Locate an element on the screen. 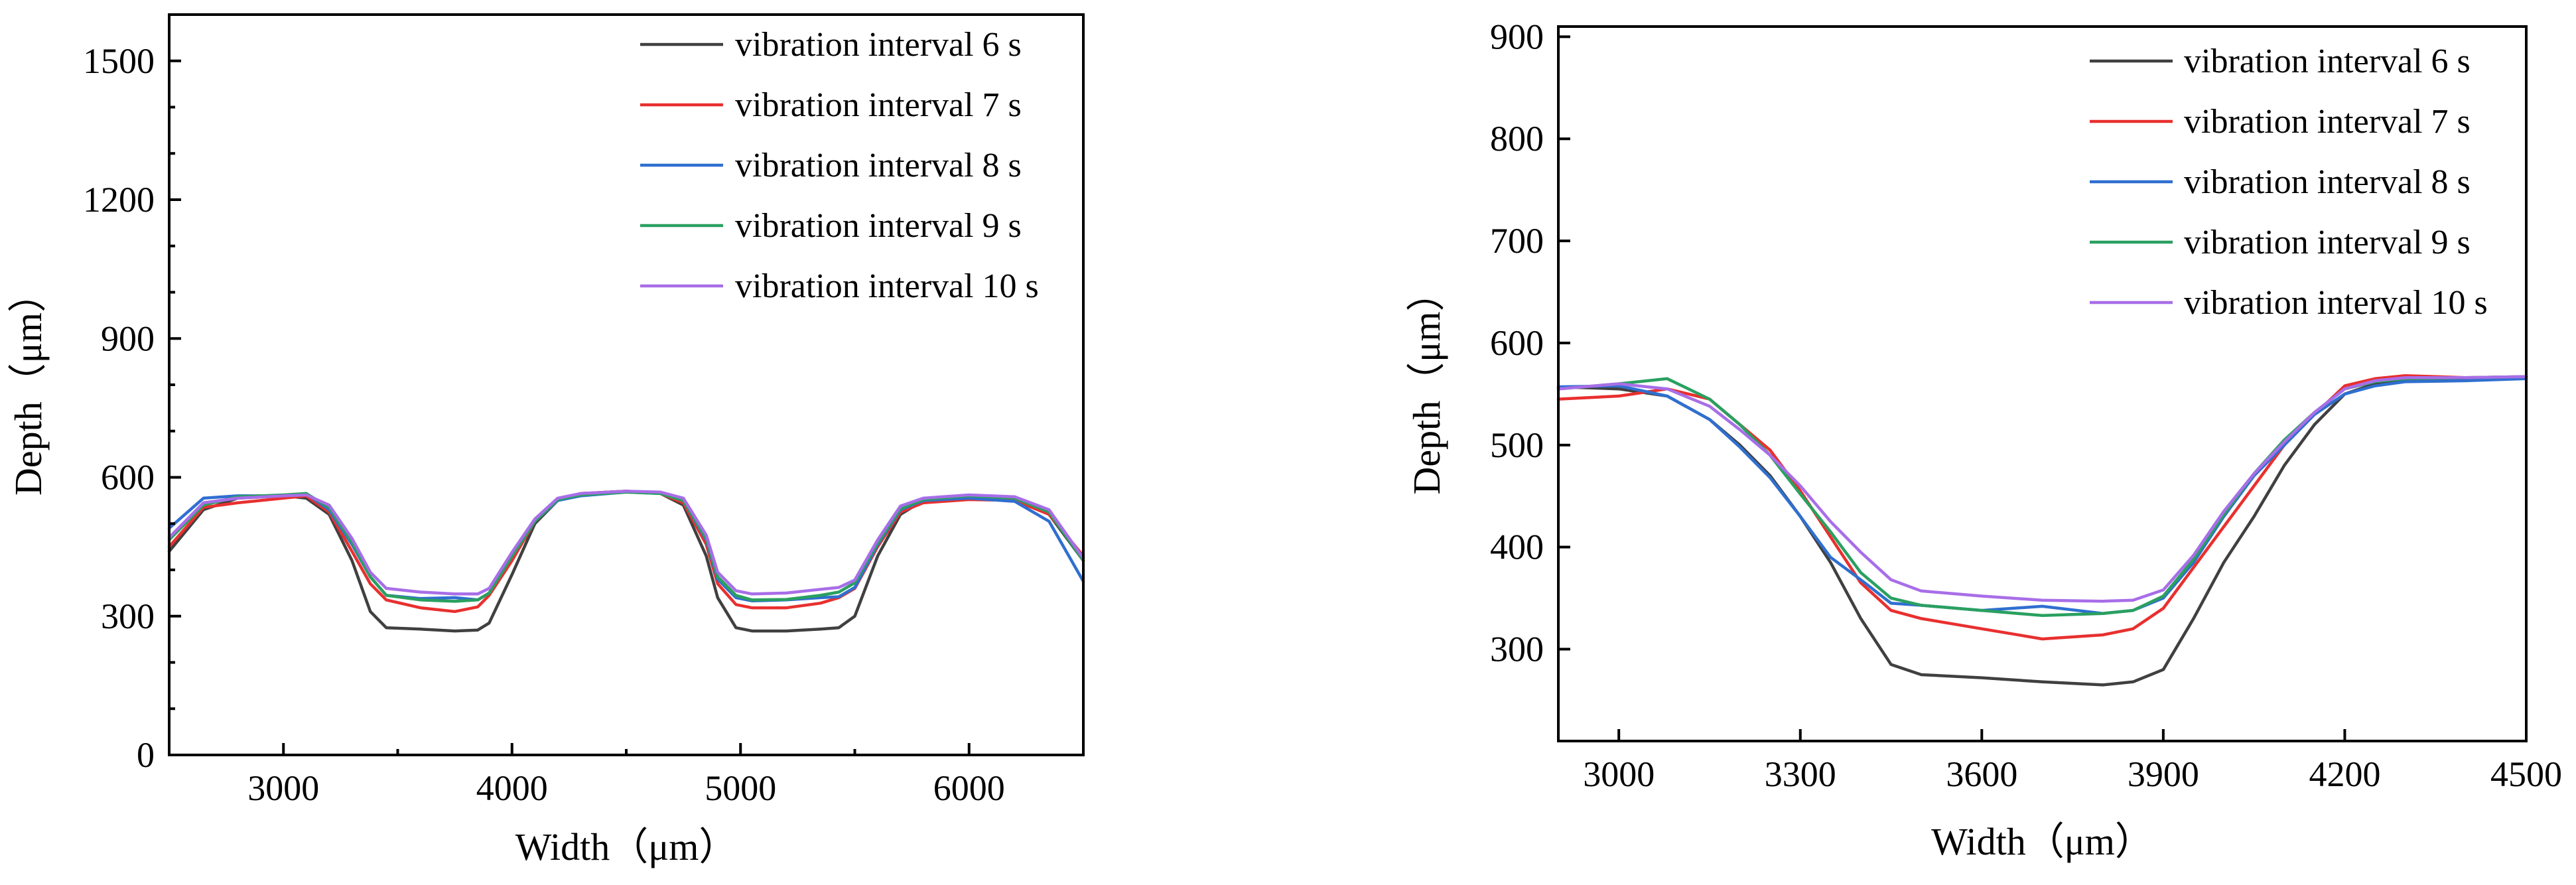  x-tick-label: 5000 is located at coordinates (740, 788).